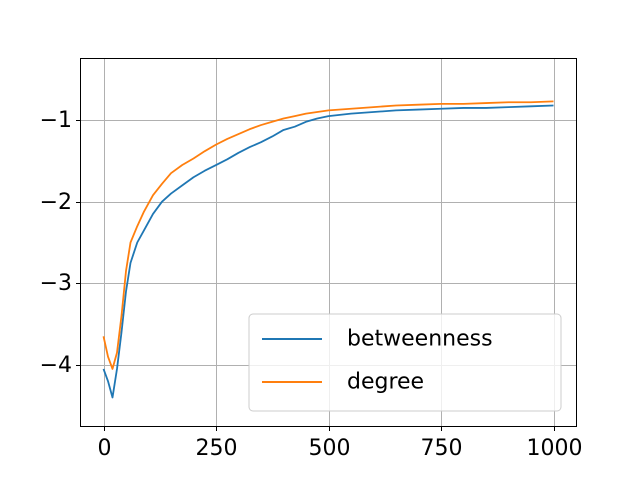 The height and width of the screenshot is (480, 640). What do you see at coordinates (217, 448) in the screenshot?
I see `x-tick-label: 250` at bounding box center [217, 448].